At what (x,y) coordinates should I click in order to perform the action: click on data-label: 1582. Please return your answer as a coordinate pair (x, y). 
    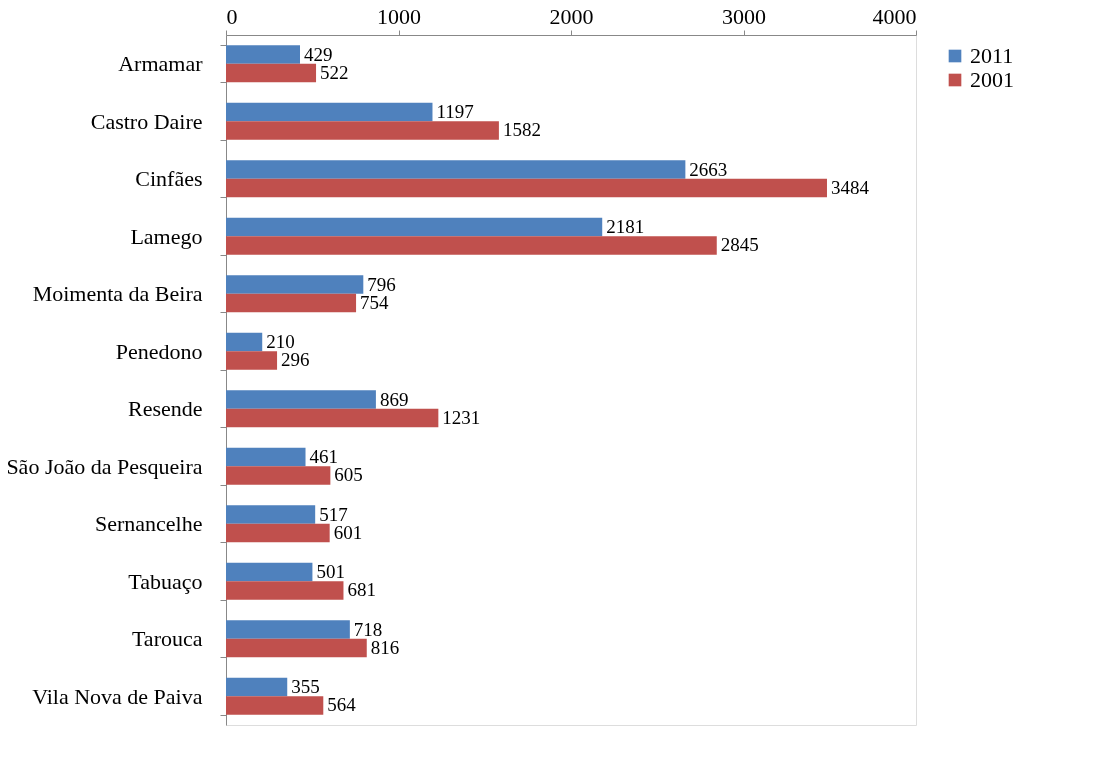
    Looking at the image, I should click on (521, 130).